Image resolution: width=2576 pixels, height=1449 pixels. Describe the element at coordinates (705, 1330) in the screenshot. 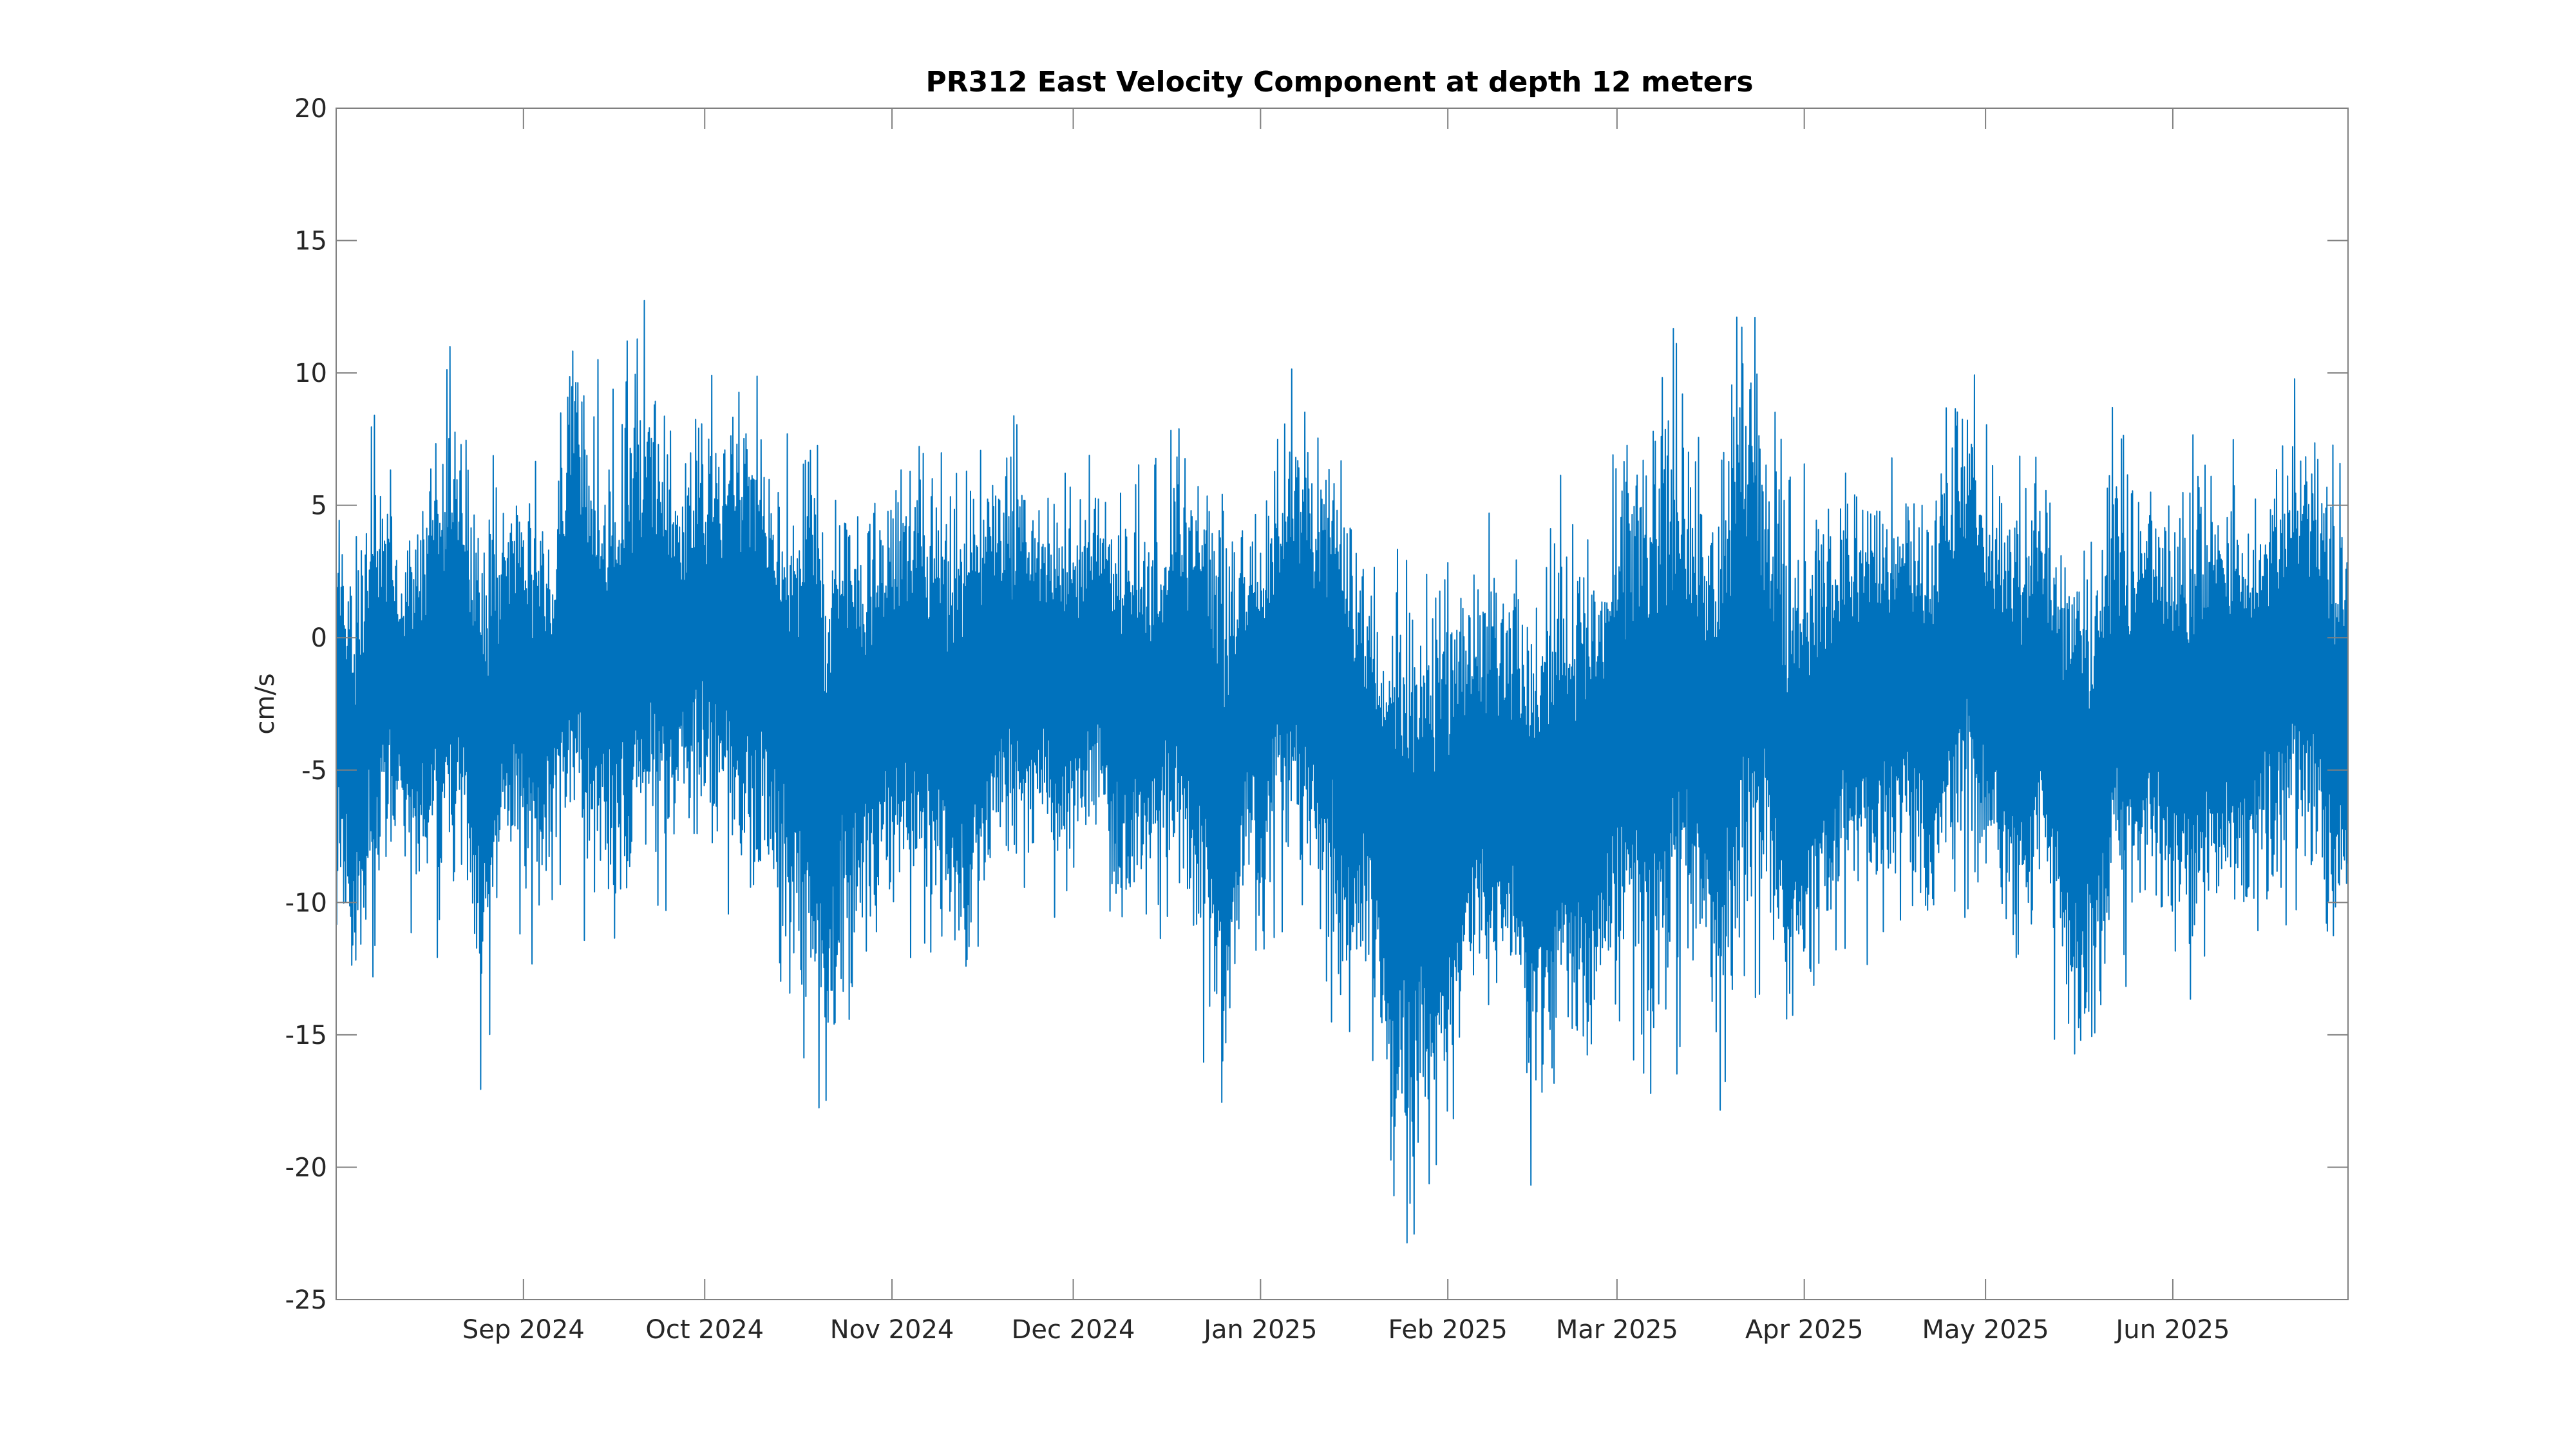

I see `x-tick-label: Oct 2024` at that location.